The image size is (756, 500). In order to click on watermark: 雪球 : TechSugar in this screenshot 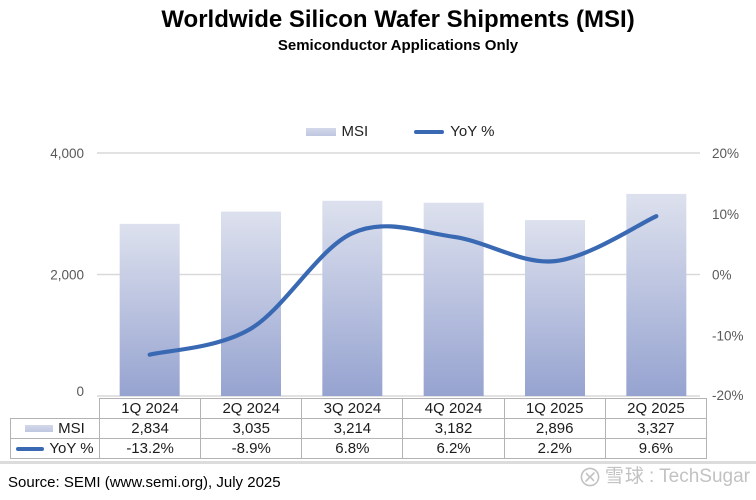, I will do `click(664, 477)`.